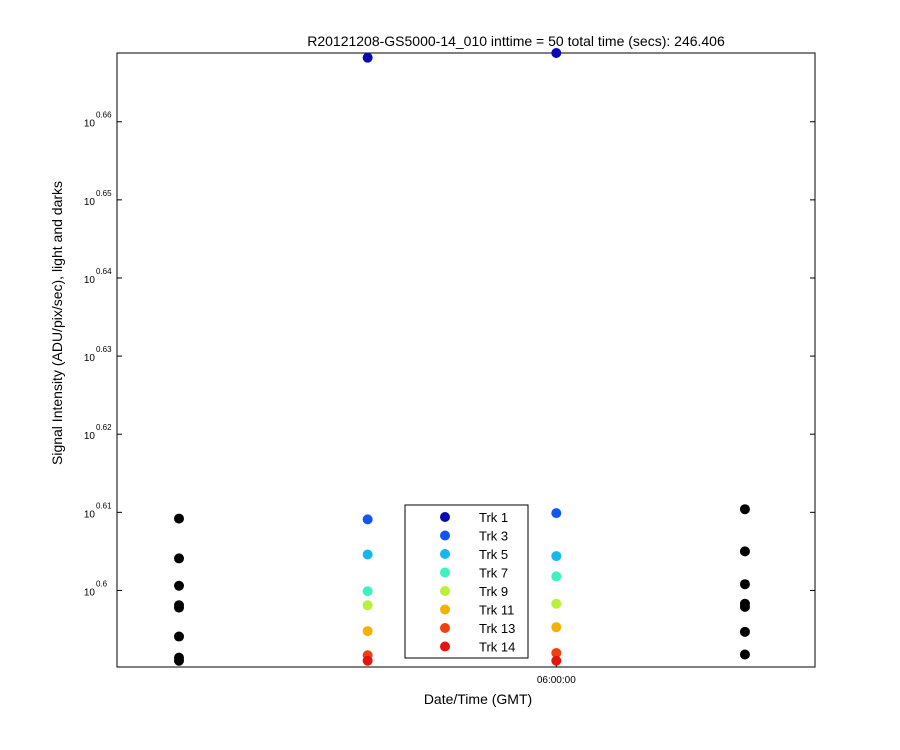 The height and width of the screenshot is (750, 900). What do you see at coordinates (493, 554) in the screenshot?
I see `legend-label: Trk 5` at bounding box center [493, 554].